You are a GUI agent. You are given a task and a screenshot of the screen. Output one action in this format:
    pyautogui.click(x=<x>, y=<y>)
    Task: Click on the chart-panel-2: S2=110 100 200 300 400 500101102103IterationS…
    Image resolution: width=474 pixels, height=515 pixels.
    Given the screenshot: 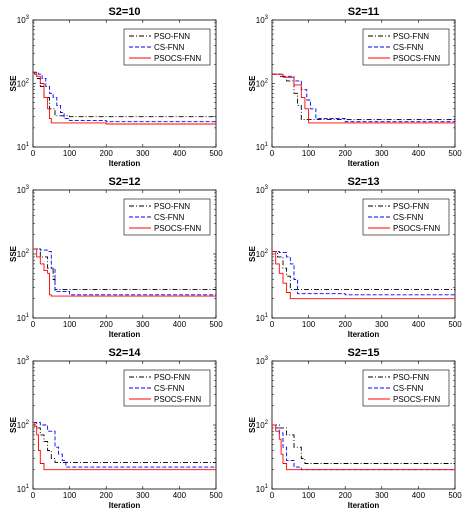 What is the action you would take?
    pyautogui.click(x=355, y=87)
    